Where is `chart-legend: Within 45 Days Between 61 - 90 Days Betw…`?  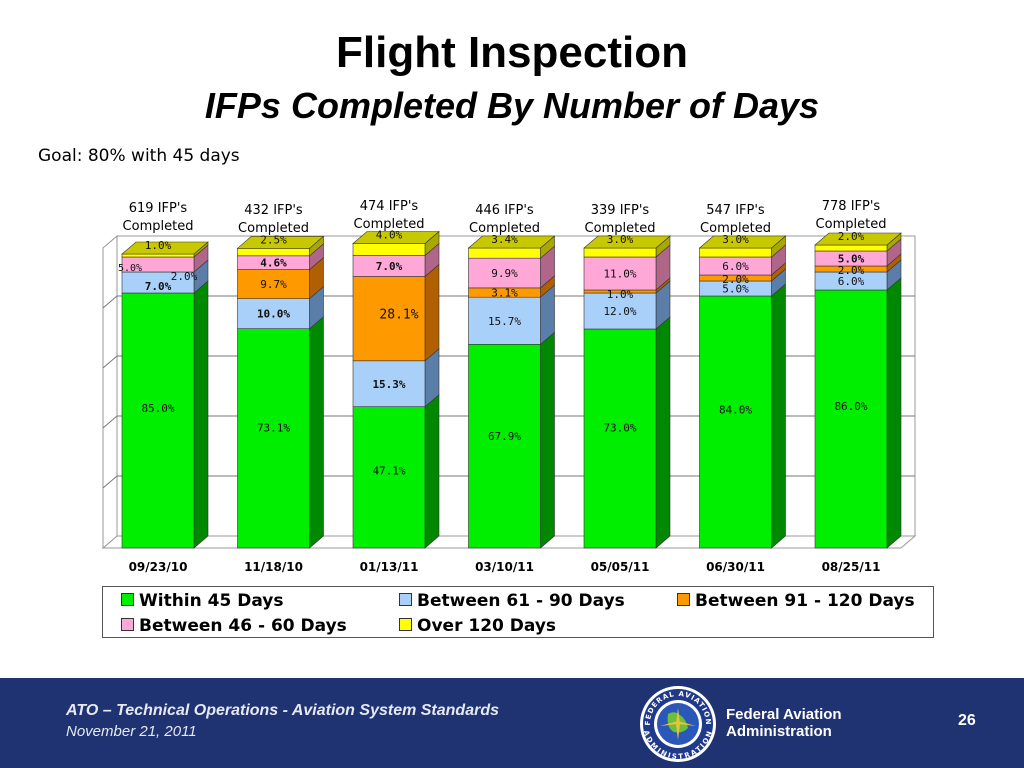
chart-legend: Within 45 Days Between 61 - 90 Days Betw… is located at coordinates (518, 612).